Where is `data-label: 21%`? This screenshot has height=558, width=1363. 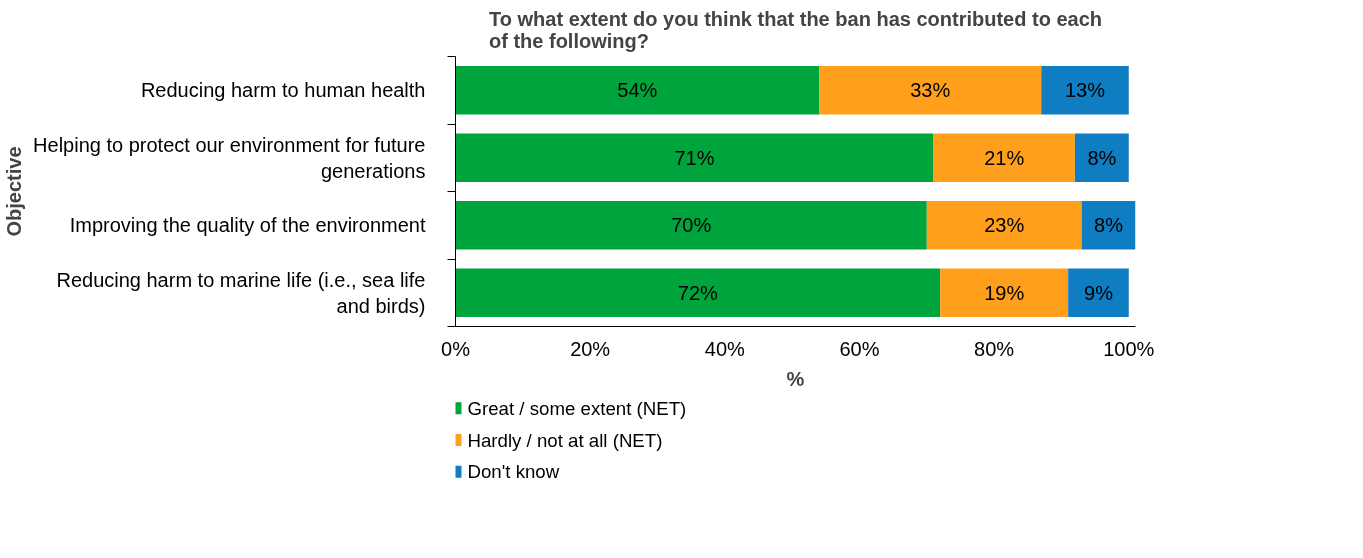
data-label: 21% is located at coordinates (1004, 157).